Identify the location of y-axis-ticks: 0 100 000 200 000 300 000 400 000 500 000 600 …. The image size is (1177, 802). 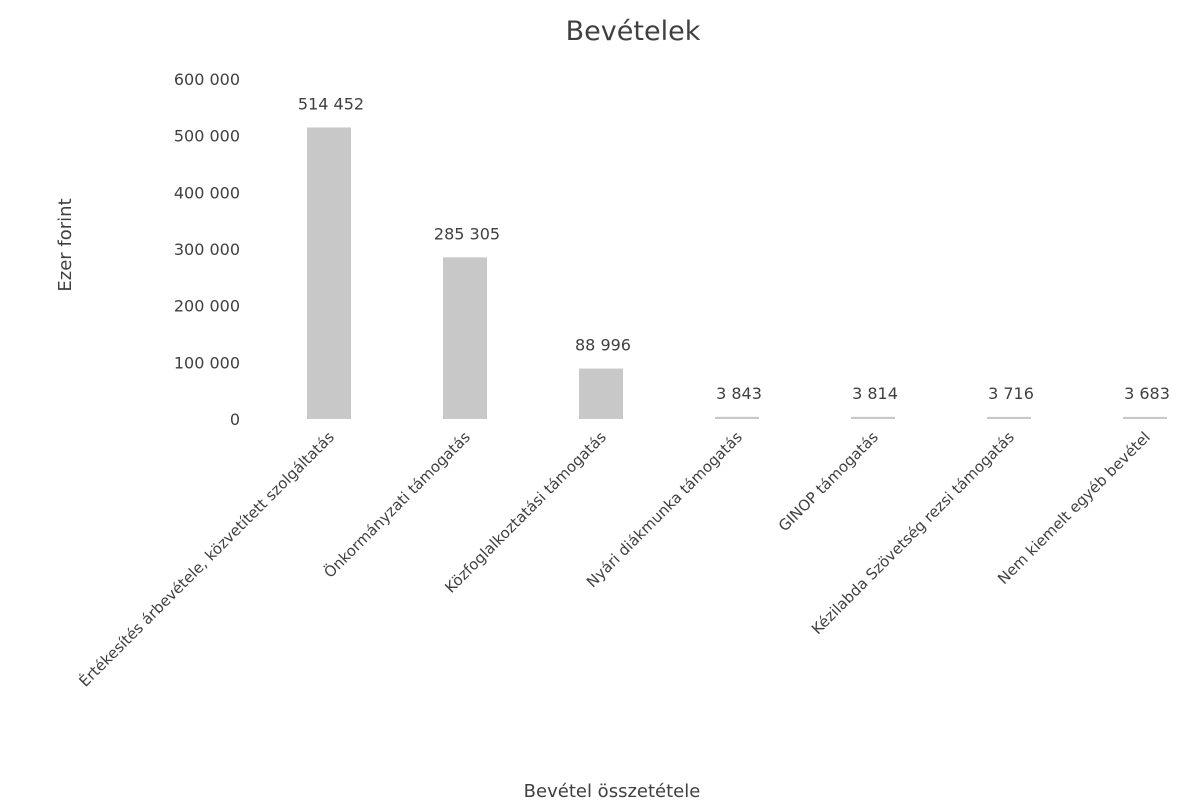
(207, 249).